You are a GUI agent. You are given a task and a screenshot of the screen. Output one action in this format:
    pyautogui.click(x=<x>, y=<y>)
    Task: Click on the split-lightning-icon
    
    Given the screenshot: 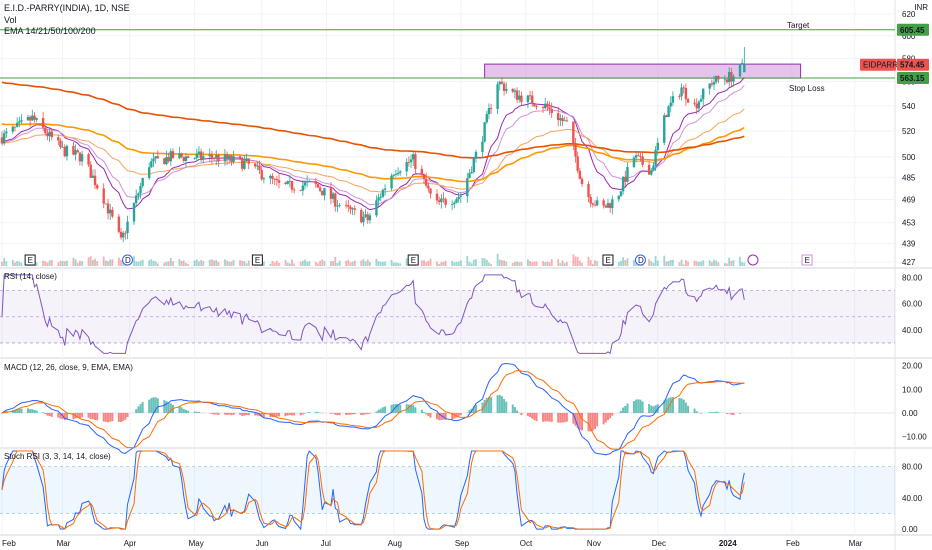 What is the action you would take?
    pyautogui.click(x=753, y=260)
    